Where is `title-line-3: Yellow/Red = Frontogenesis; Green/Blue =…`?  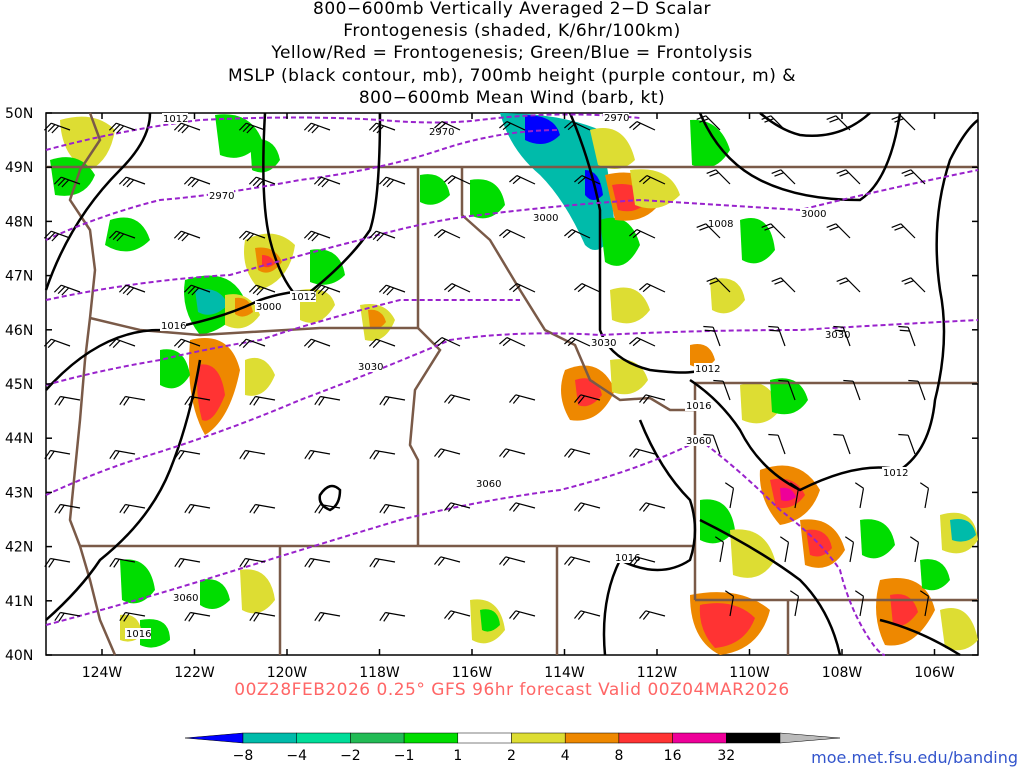 title-line-3: Yellow/Red = Frontogenesis; Green/Blue =… is located at coordinates (512, 53).